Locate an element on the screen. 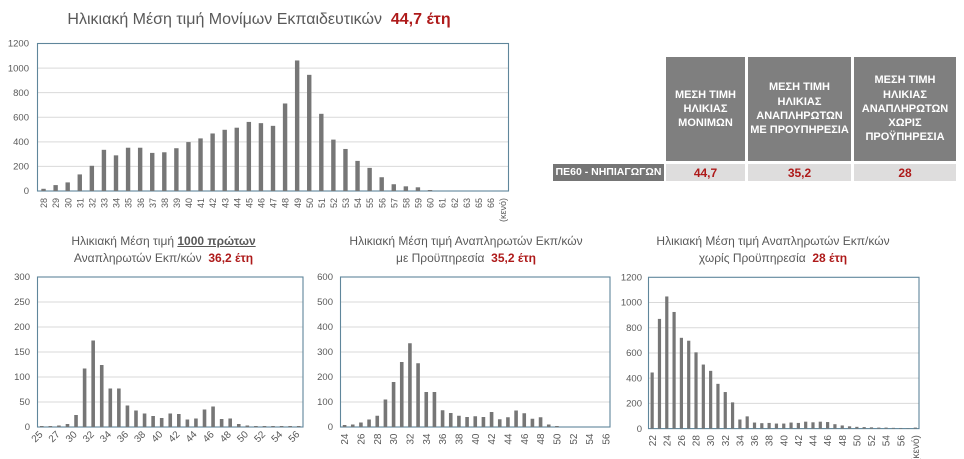 The image size is (964, 459). svg-text: 25 is located at coordinates (38, 437).